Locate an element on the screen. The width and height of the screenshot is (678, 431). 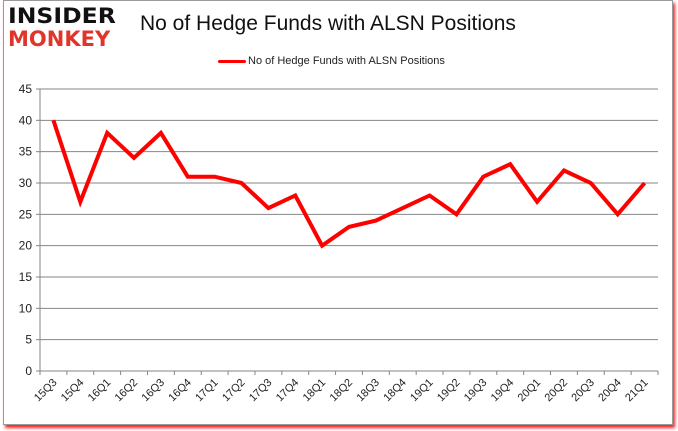
y-tick-label: 45 is located at coordinates (26, 89).